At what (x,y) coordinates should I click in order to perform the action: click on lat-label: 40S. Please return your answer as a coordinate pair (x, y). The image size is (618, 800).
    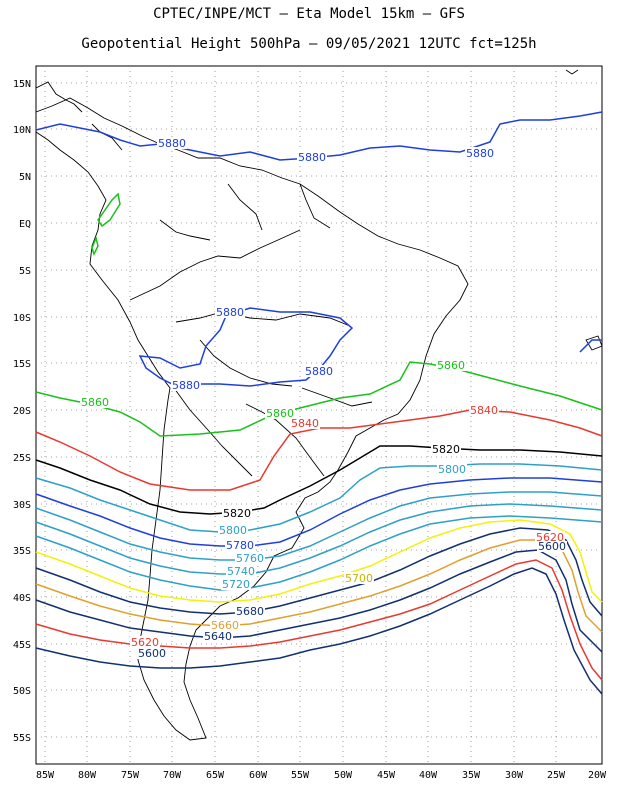
    Looking at the image, I should click on (22, 598).